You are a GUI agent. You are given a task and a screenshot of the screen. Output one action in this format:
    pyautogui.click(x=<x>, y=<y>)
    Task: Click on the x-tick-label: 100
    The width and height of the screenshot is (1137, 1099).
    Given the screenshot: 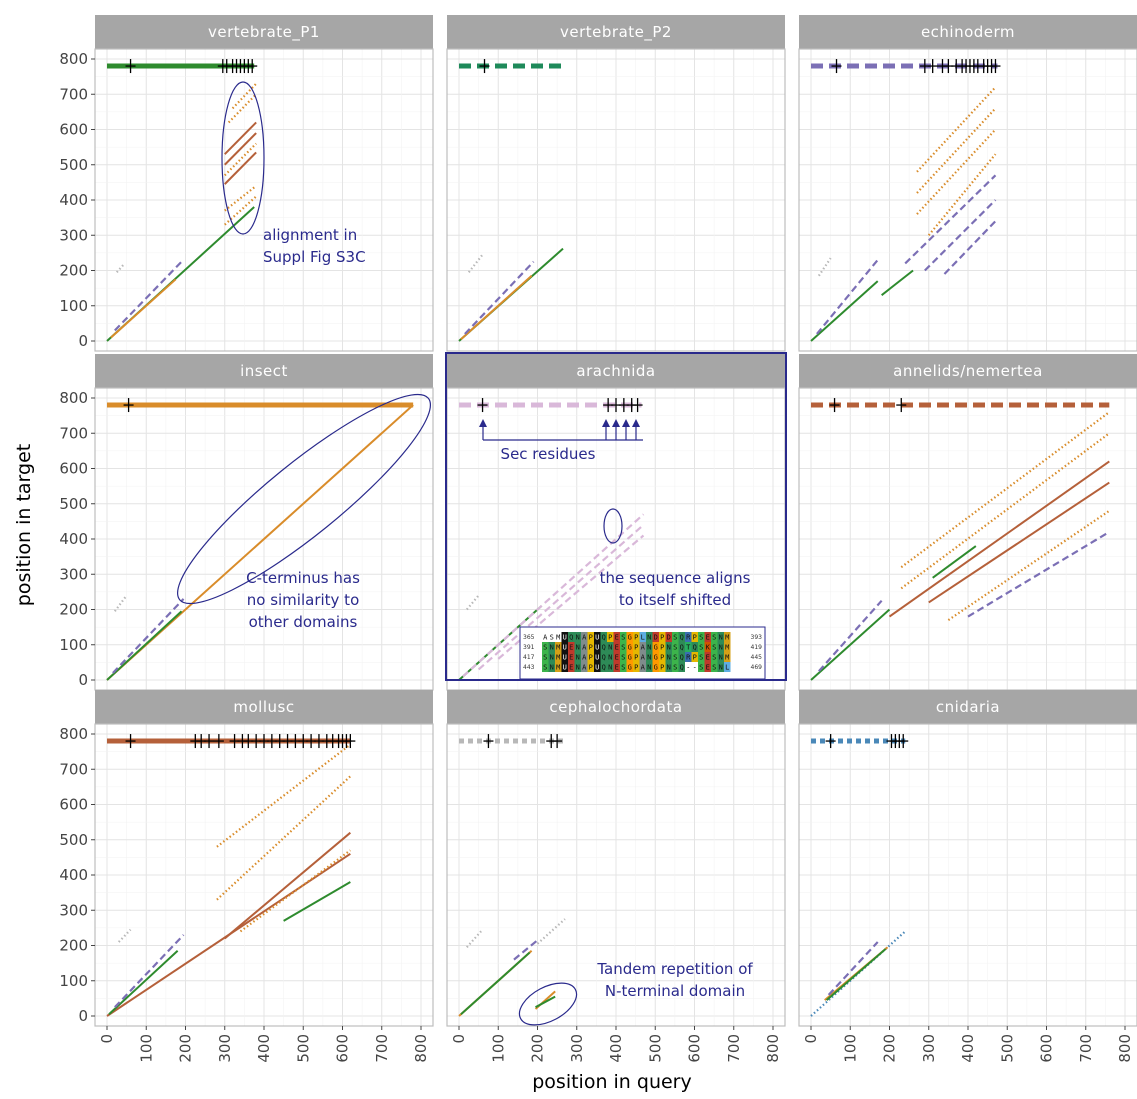 What is the action you would take?
    pyautogui.click(x=146, y=1048)
    